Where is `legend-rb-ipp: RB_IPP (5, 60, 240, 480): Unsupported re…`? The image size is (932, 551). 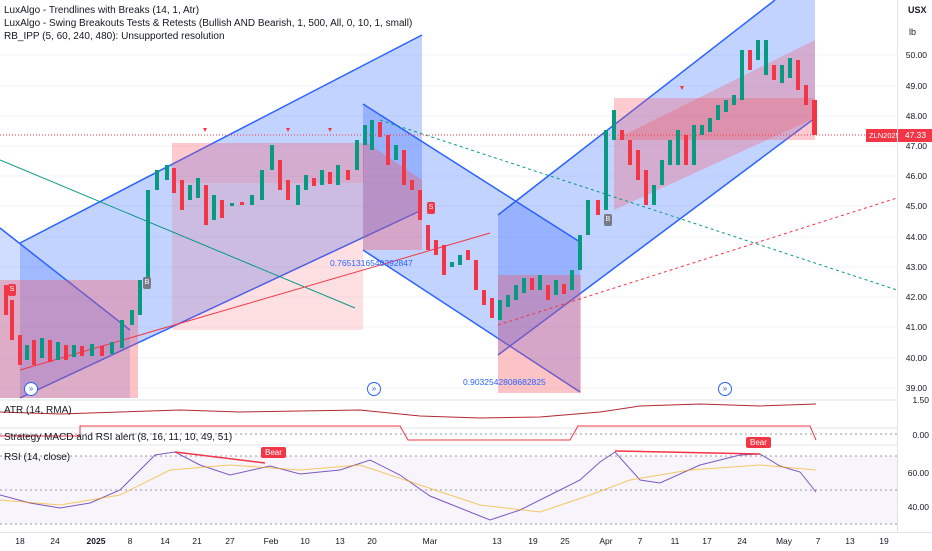 legend-rb-ipp: RB_IPP (5, 60, 240, 480): Unsupported re… is located at coordinates (114, 36).